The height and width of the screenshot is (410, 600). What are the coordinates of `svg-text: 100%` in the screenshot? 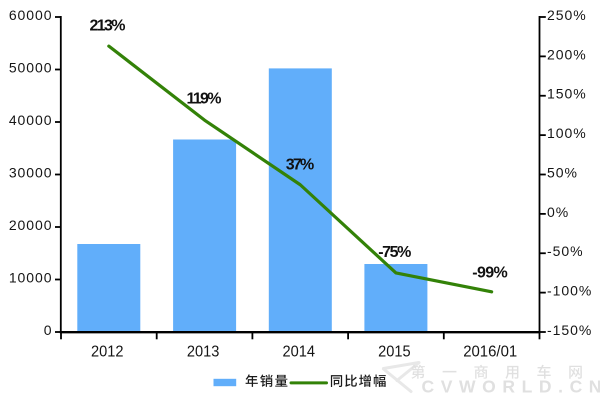 It's located at (567, 133).